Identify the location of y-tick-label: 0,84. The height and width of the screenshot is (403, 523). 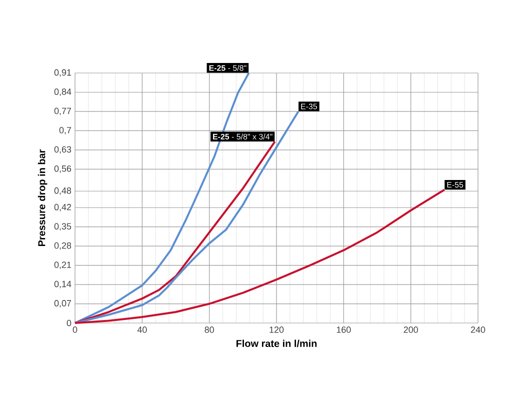
(63, 92).